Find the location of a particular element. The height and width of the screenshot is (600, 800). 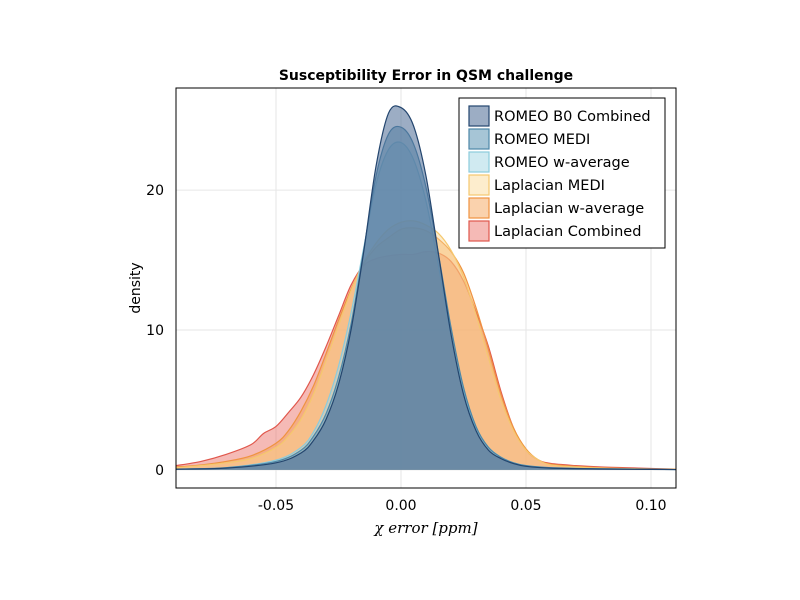

legend-swatch-romeo-b0-combined is located at coordinates (479, 116).